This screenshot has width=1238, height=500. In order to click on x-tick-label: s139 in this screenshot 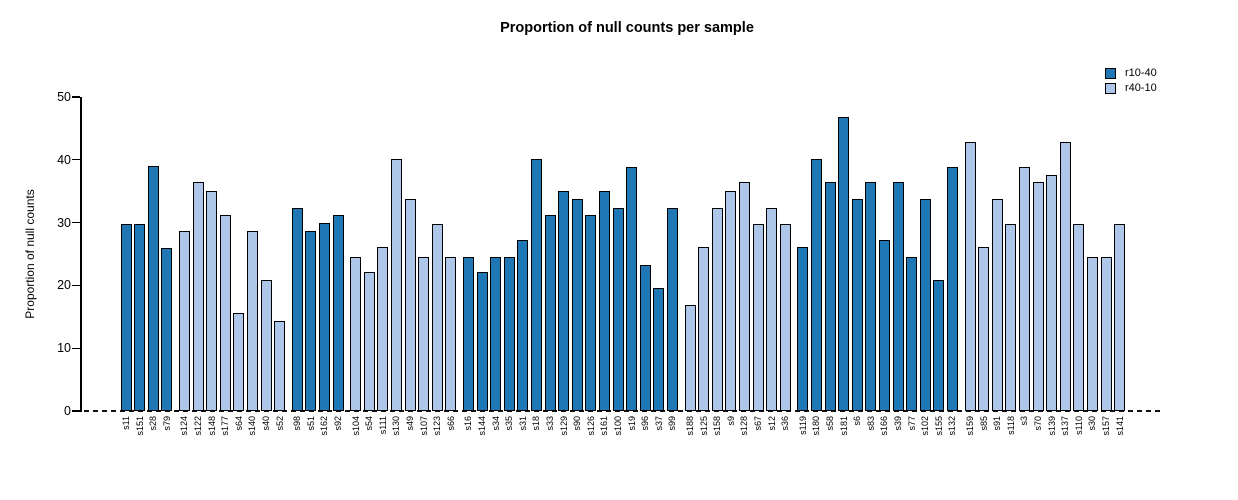, I will do `click(1051, 426)`.